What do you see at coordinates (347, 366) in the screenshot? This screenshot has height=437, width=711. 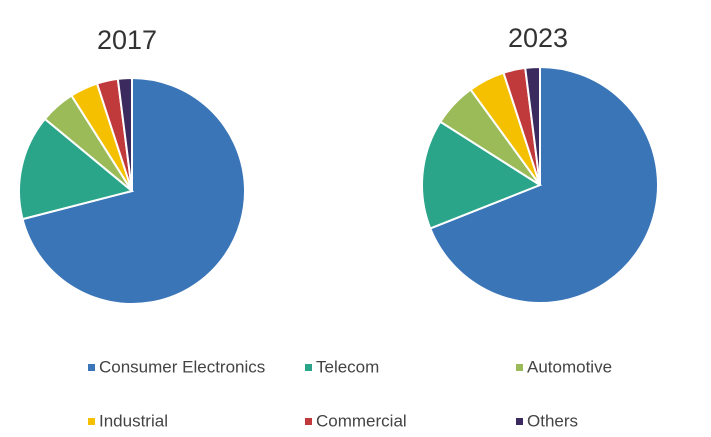 I see `legend-label: Telecom` at bounding box center [347, 366].